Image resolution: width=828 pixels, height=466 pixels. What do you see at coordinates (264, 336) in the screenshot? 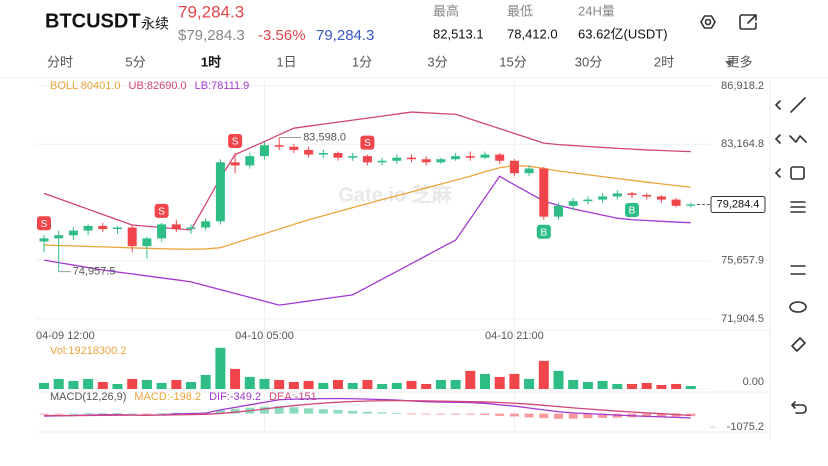
I see `x-tick-label: 04-10 05:00` at bounding box center [264, 336].